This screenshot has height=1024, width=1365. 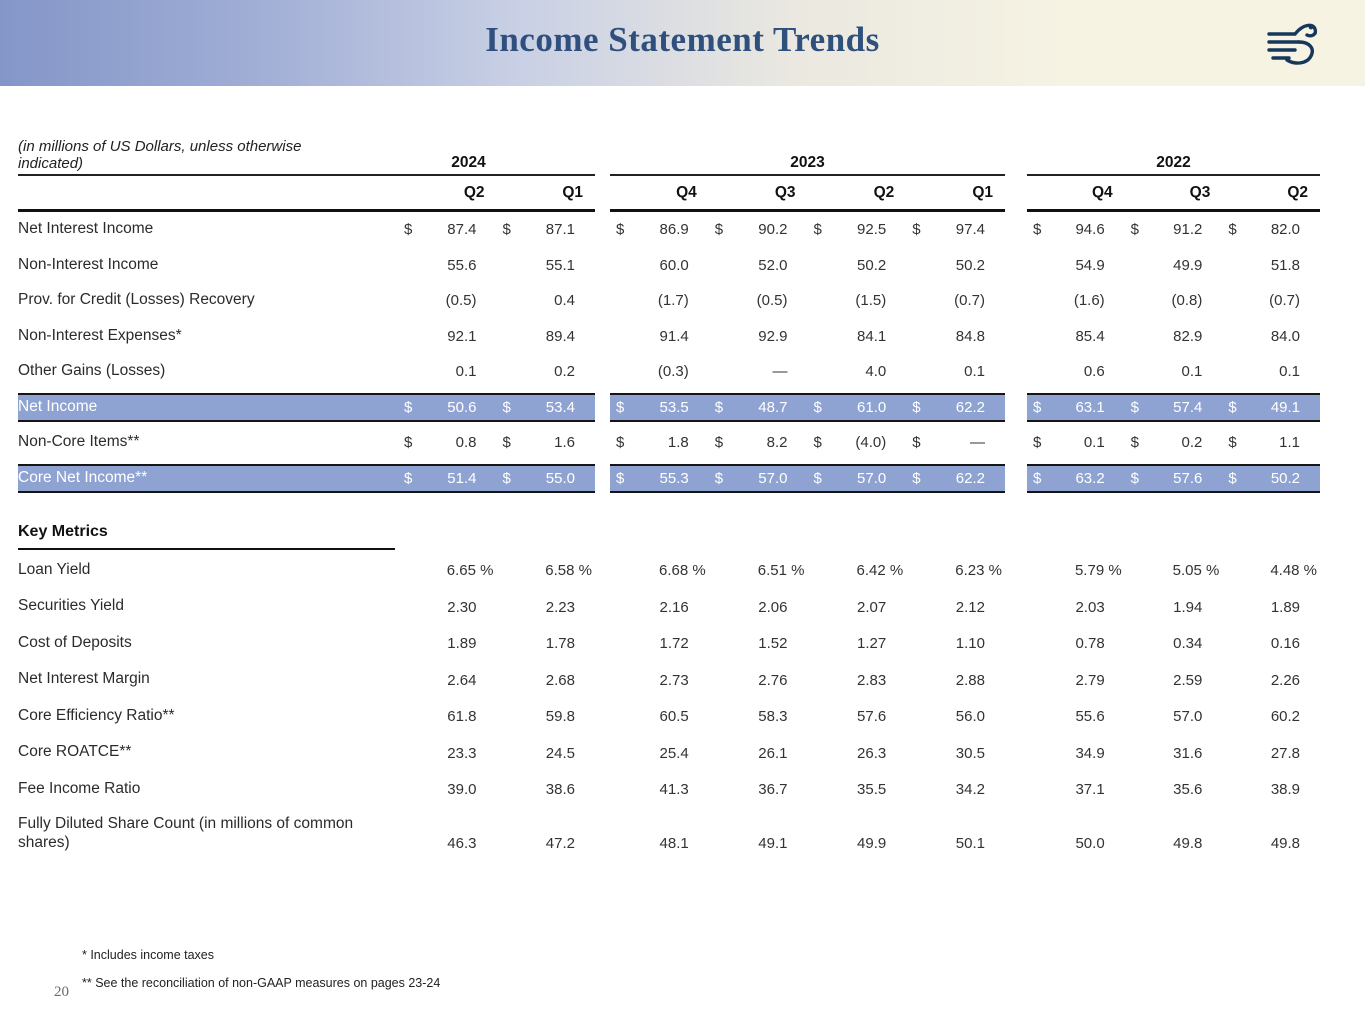 I want to click on row-block: Other Gains (Losses) 0.1 0.2, so click(x=306, y=372).